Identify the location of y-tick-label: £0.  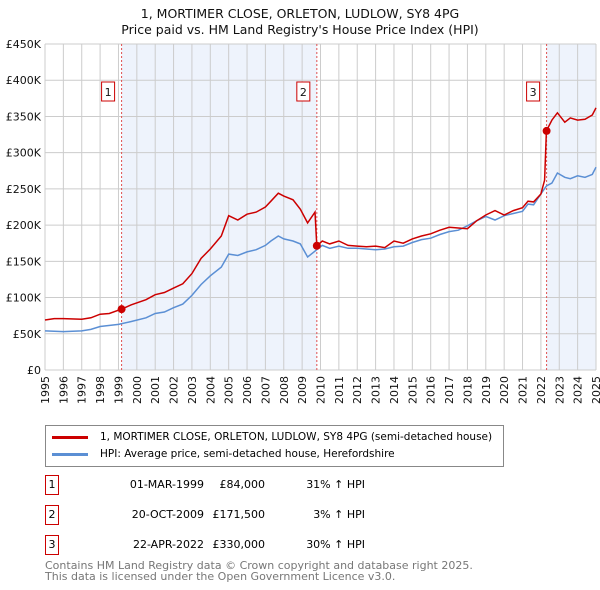
(34, 370).